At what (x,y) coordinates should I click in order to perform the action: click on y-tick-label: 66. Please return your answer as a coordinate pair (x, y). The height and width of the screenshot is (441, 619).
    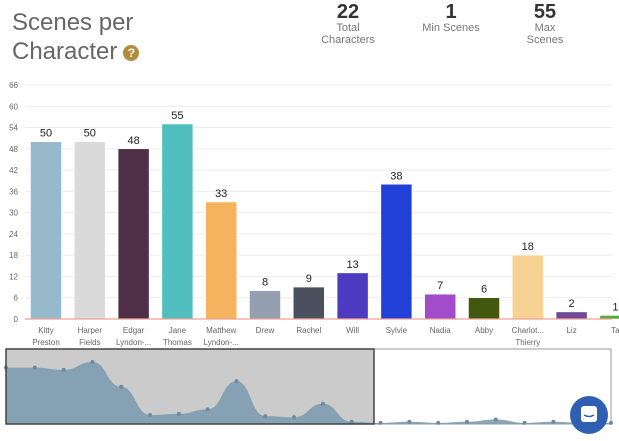
    Looking at the image, I should click on (13, 85).